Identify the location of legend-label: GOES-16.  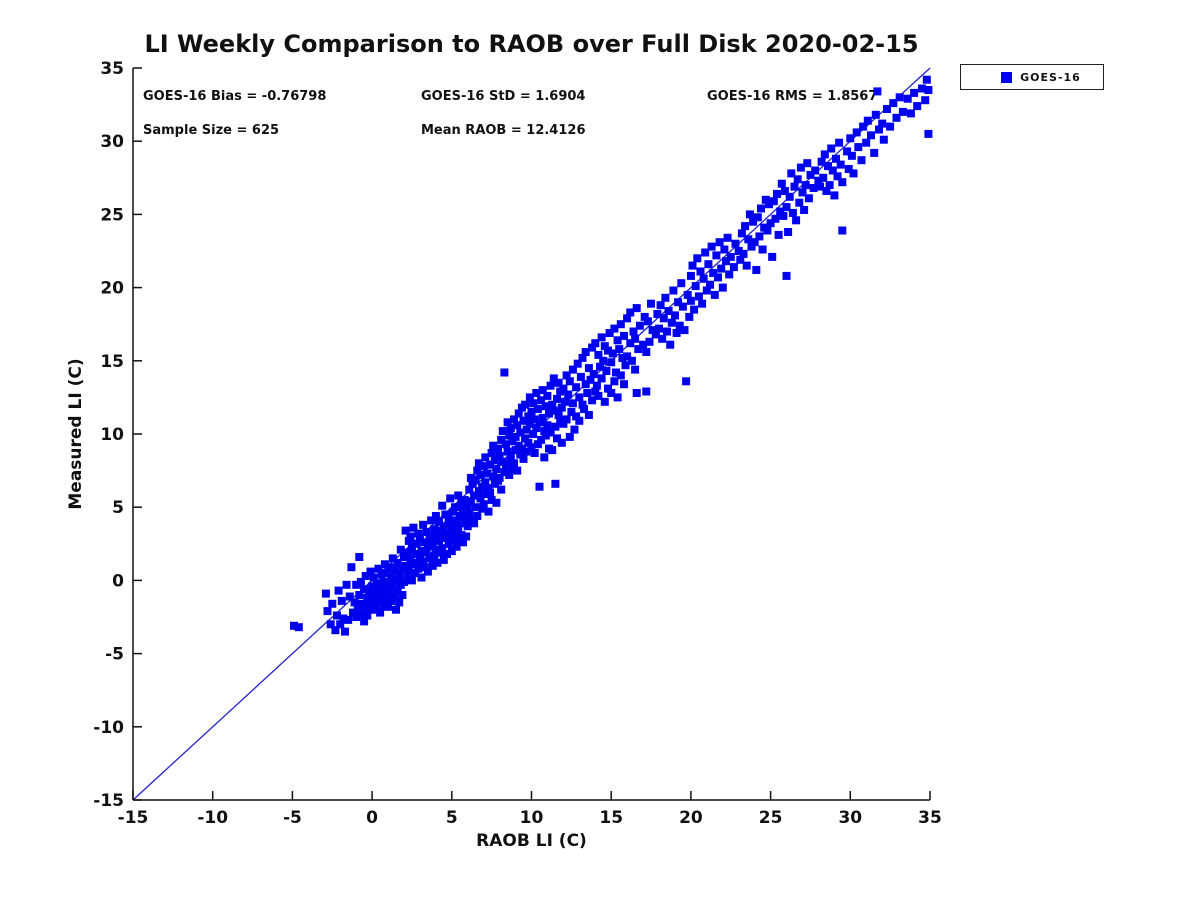
(1050, 77).